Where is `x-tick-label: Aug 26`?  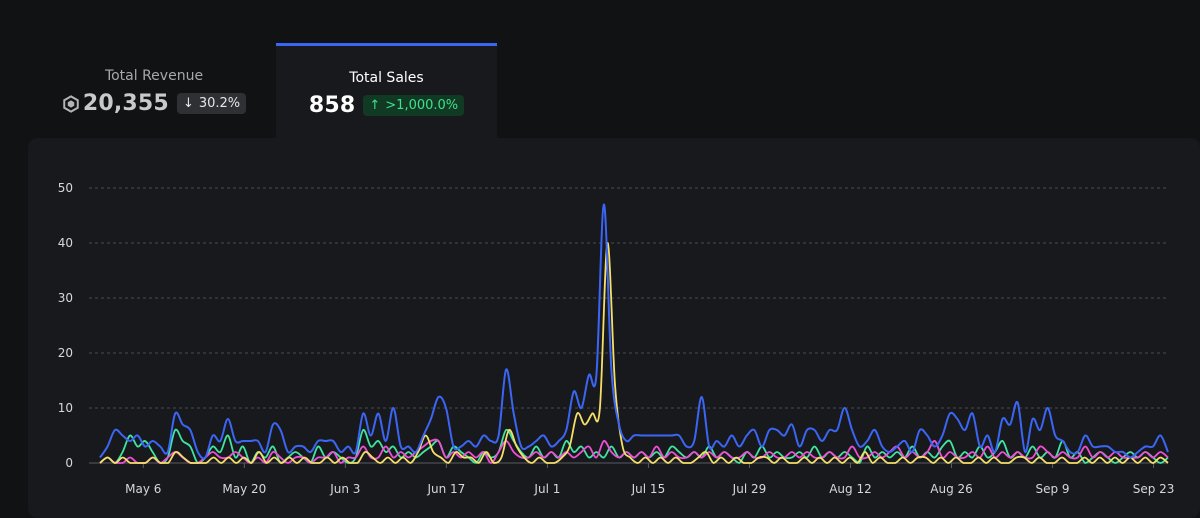
x-tick-label: Aug 26 is located at coordinates (951, 489).